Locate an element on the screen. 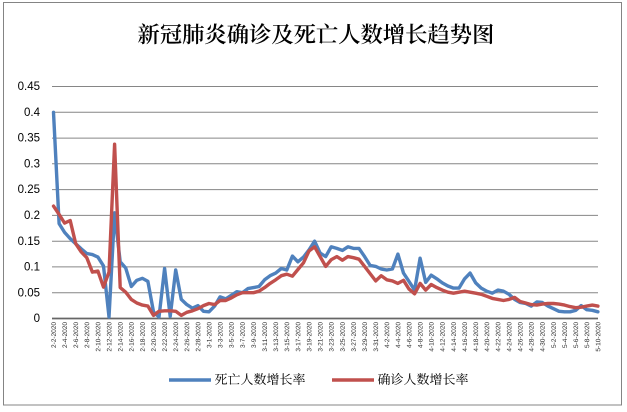 This screenshot has width=627, height=412. svg-text: 0.4 is located at coordinates (32, 113).